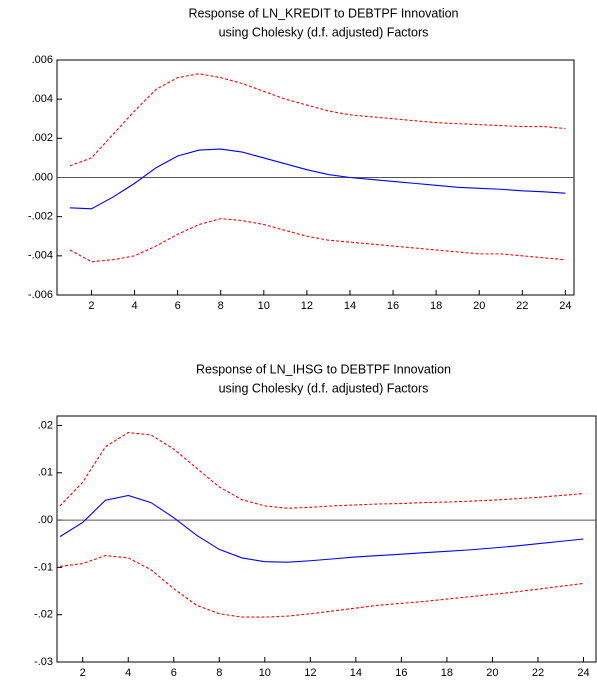  I want to click on y-tick-label: .002, so click(42, 138).